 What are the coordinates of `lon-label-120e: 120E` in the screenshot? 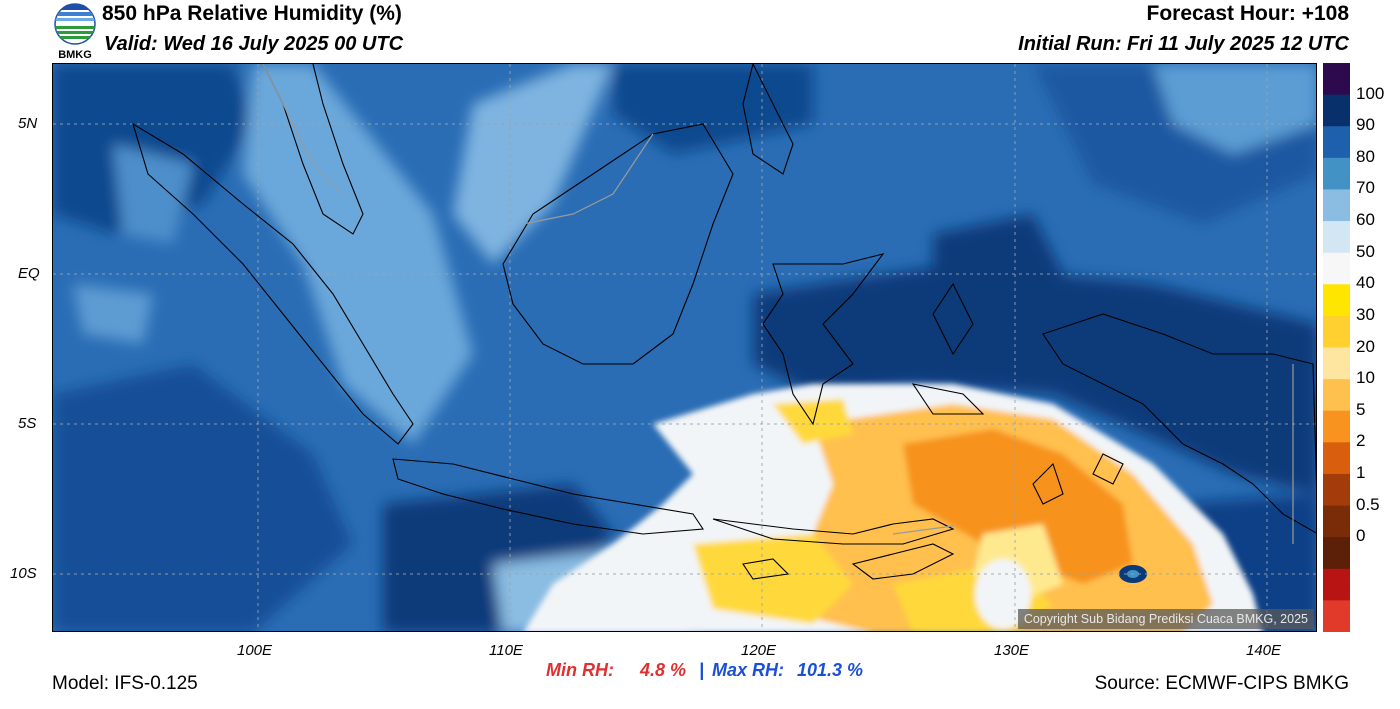 It's located at (759, 650).